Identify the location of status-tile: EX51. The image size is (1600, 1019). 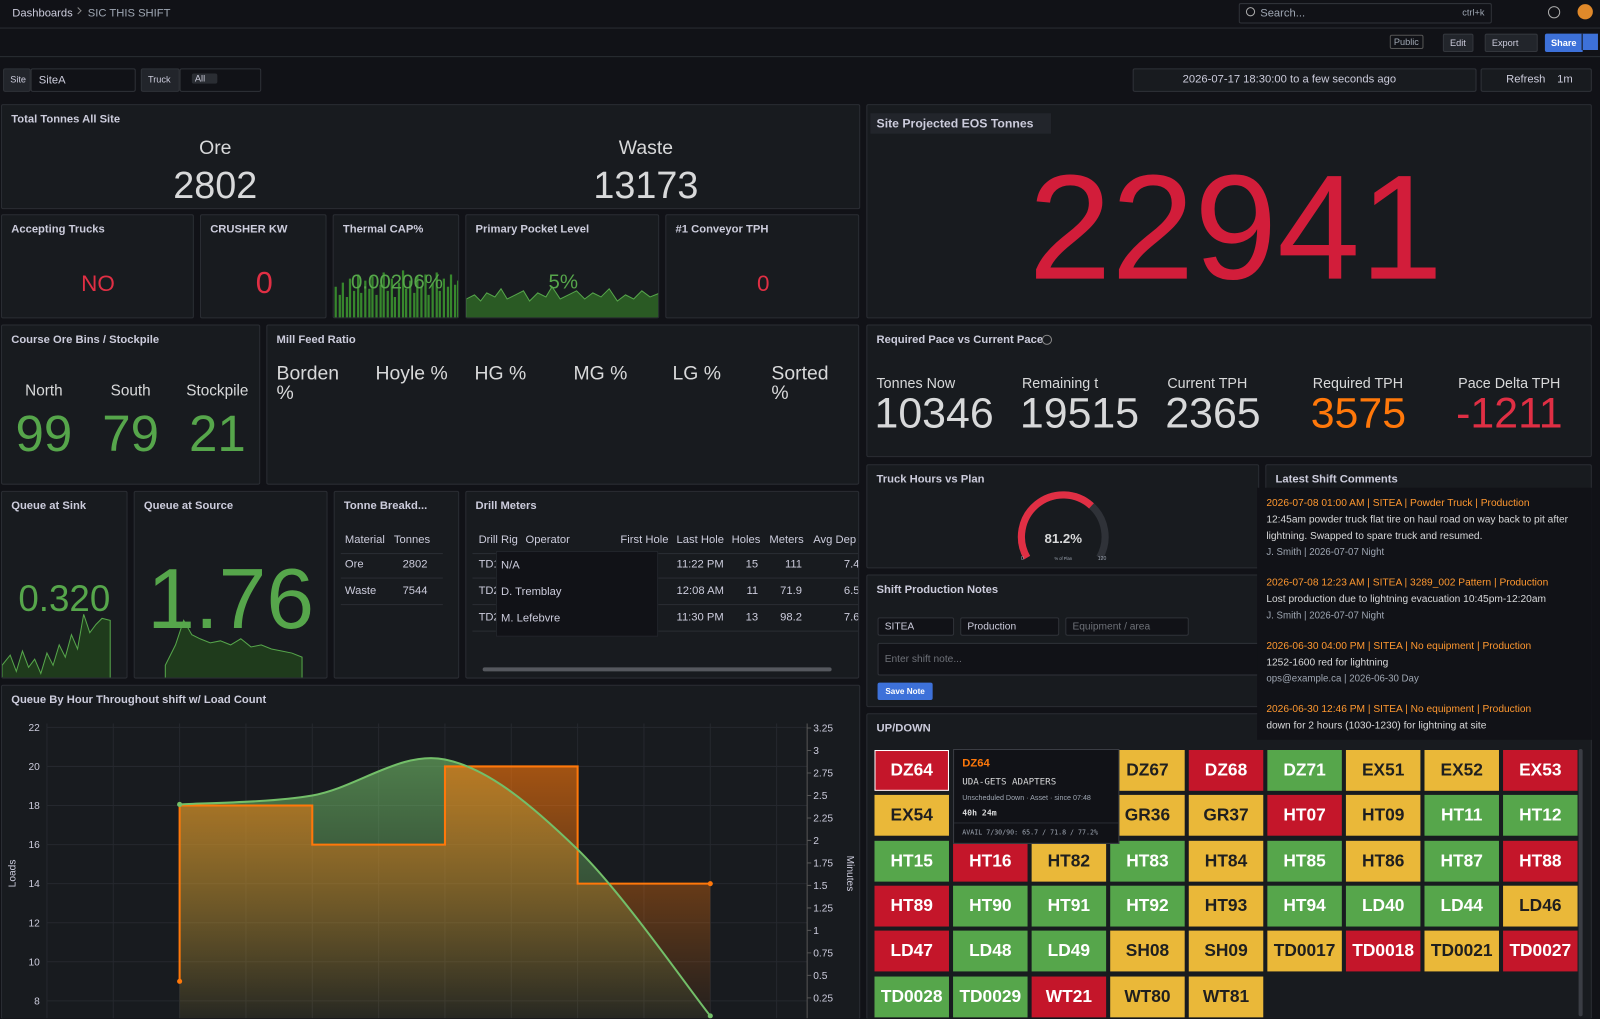
(1383, 770).